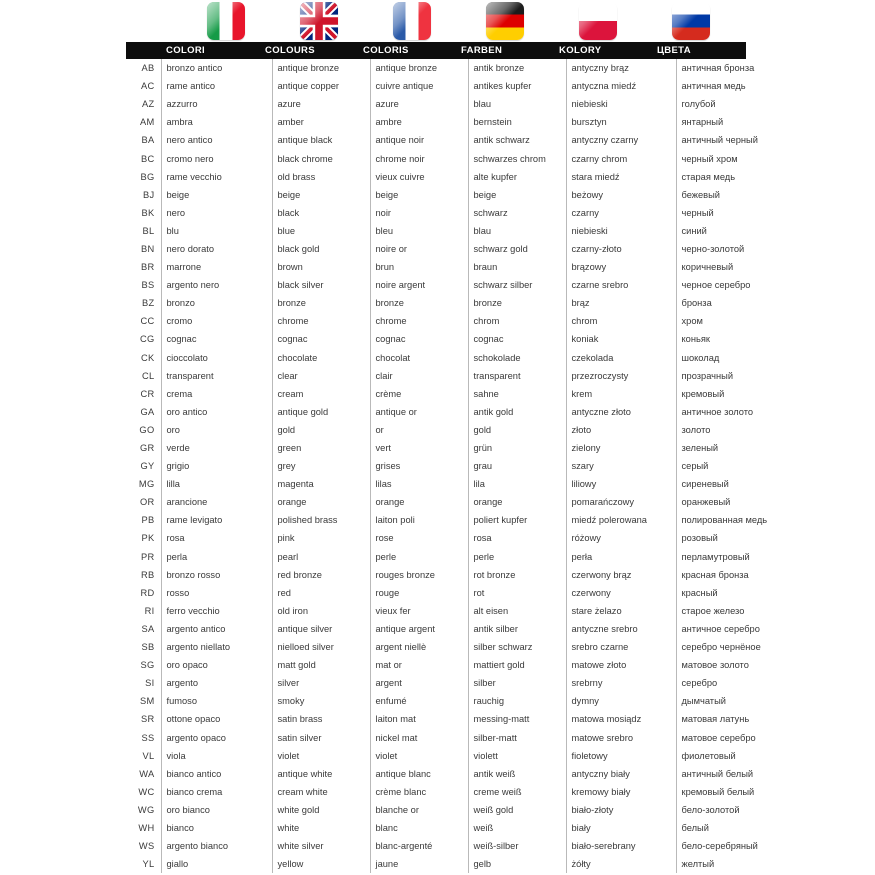  I want to click on cell-italian: oro opaco, so click(216, 665).